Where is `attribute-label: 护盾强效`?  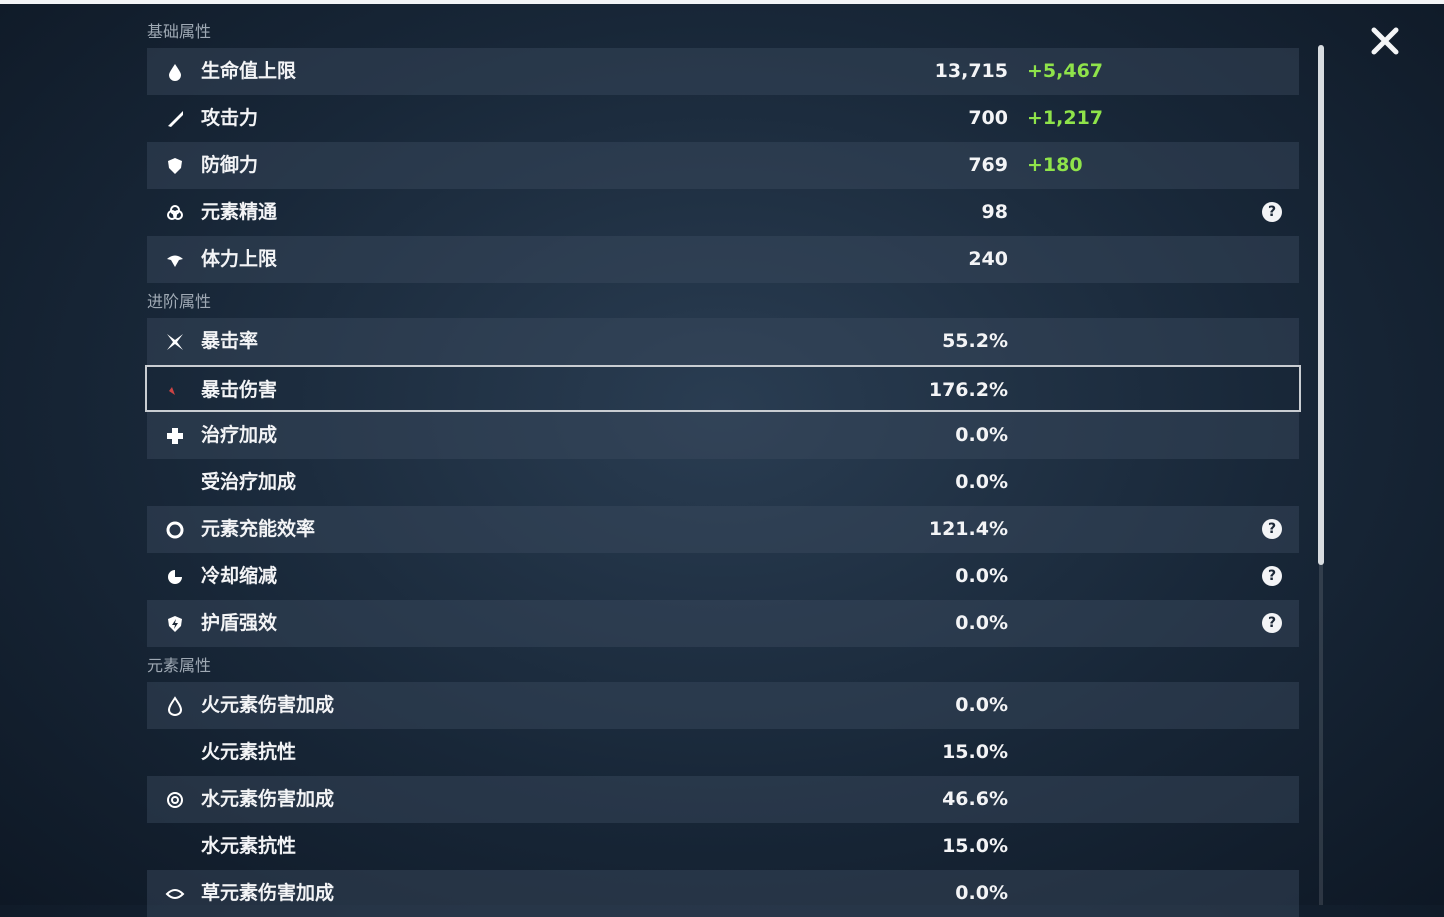
attribute-label: 护盾强效 is located at coordinates (239, 623).